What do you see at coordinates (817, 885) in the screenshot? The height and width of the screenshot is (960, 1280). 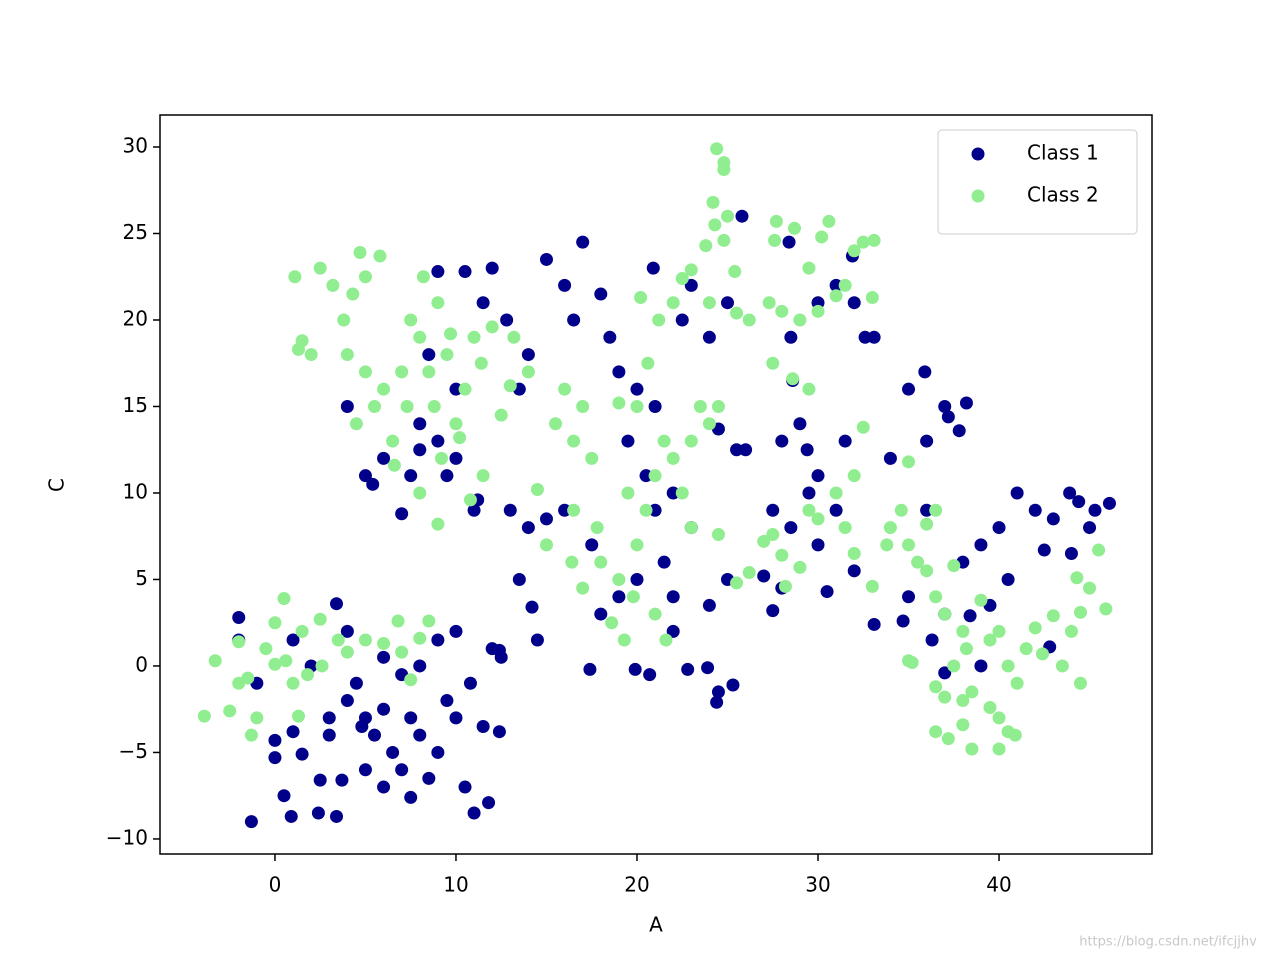 I see `x-tick-label: 30` at bounding box center [817, 885].